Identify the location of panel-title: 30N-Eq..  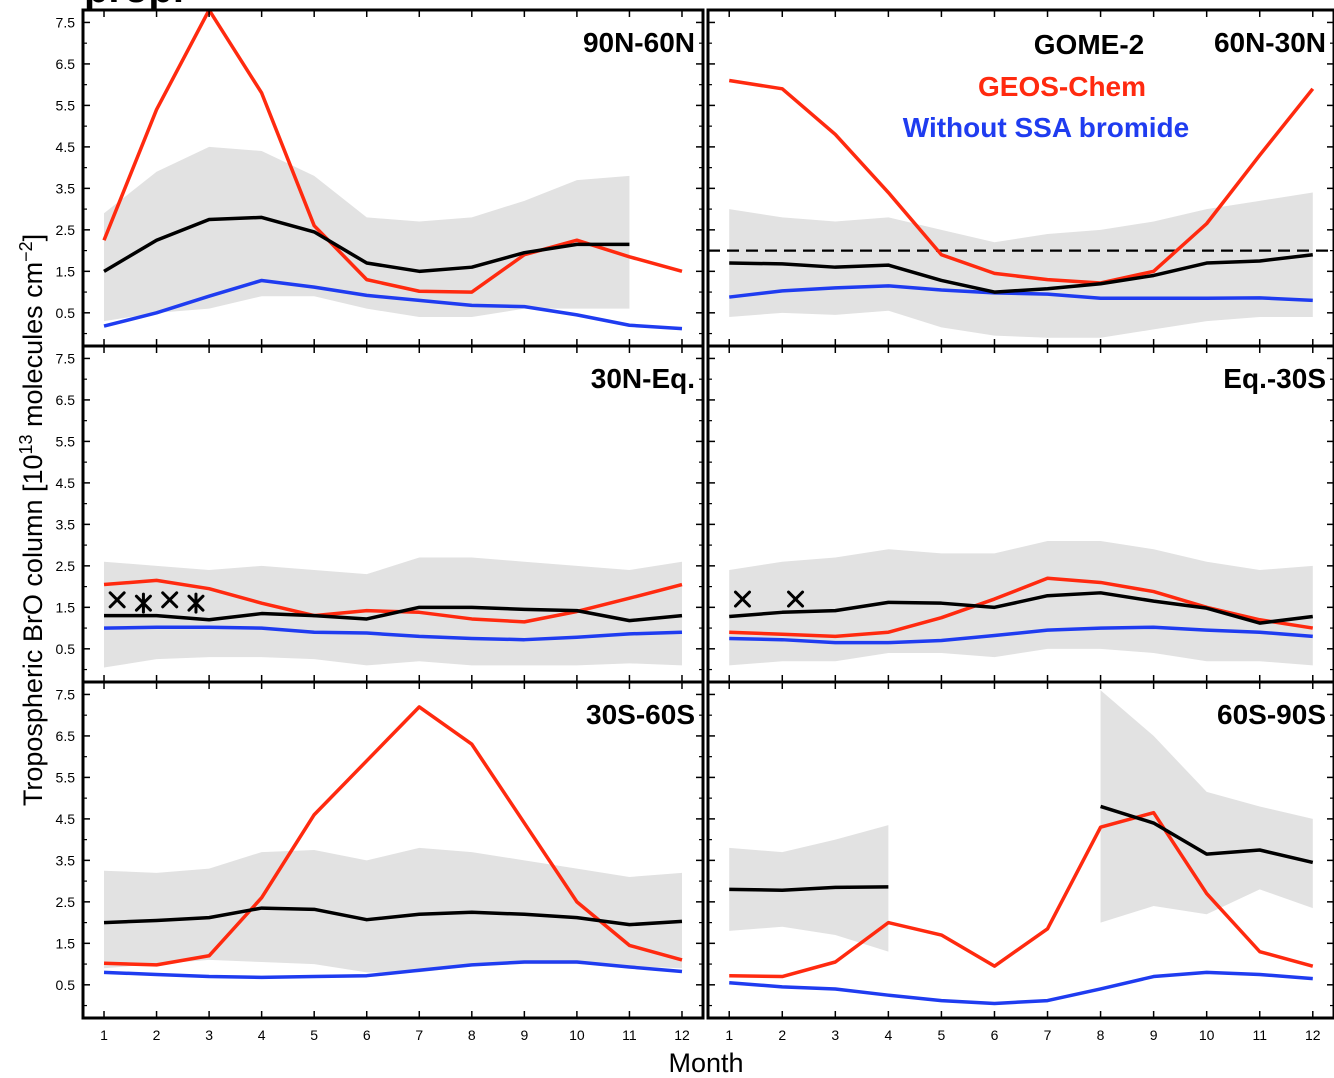
(643, 378).